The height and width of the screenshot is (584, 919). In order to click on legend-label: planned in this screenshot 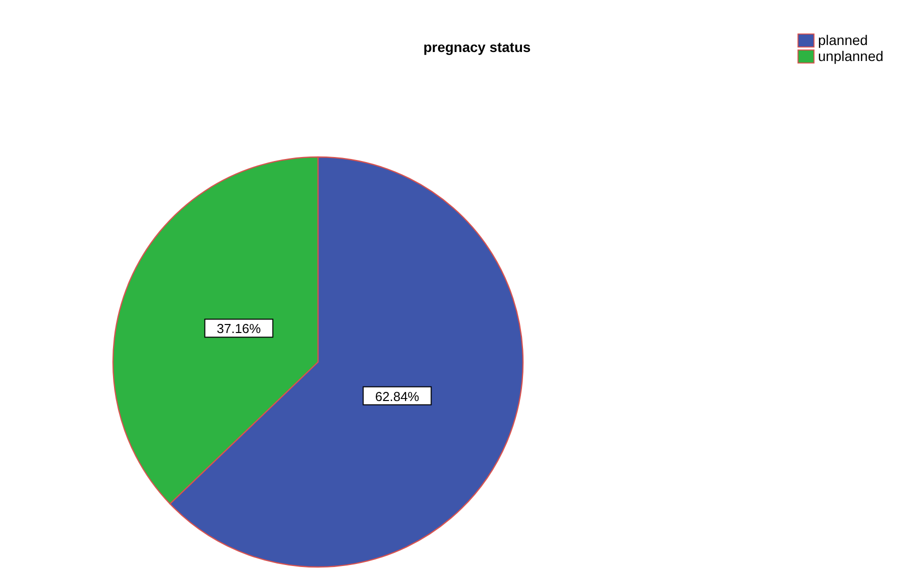, I will do `click(843, 40)`.